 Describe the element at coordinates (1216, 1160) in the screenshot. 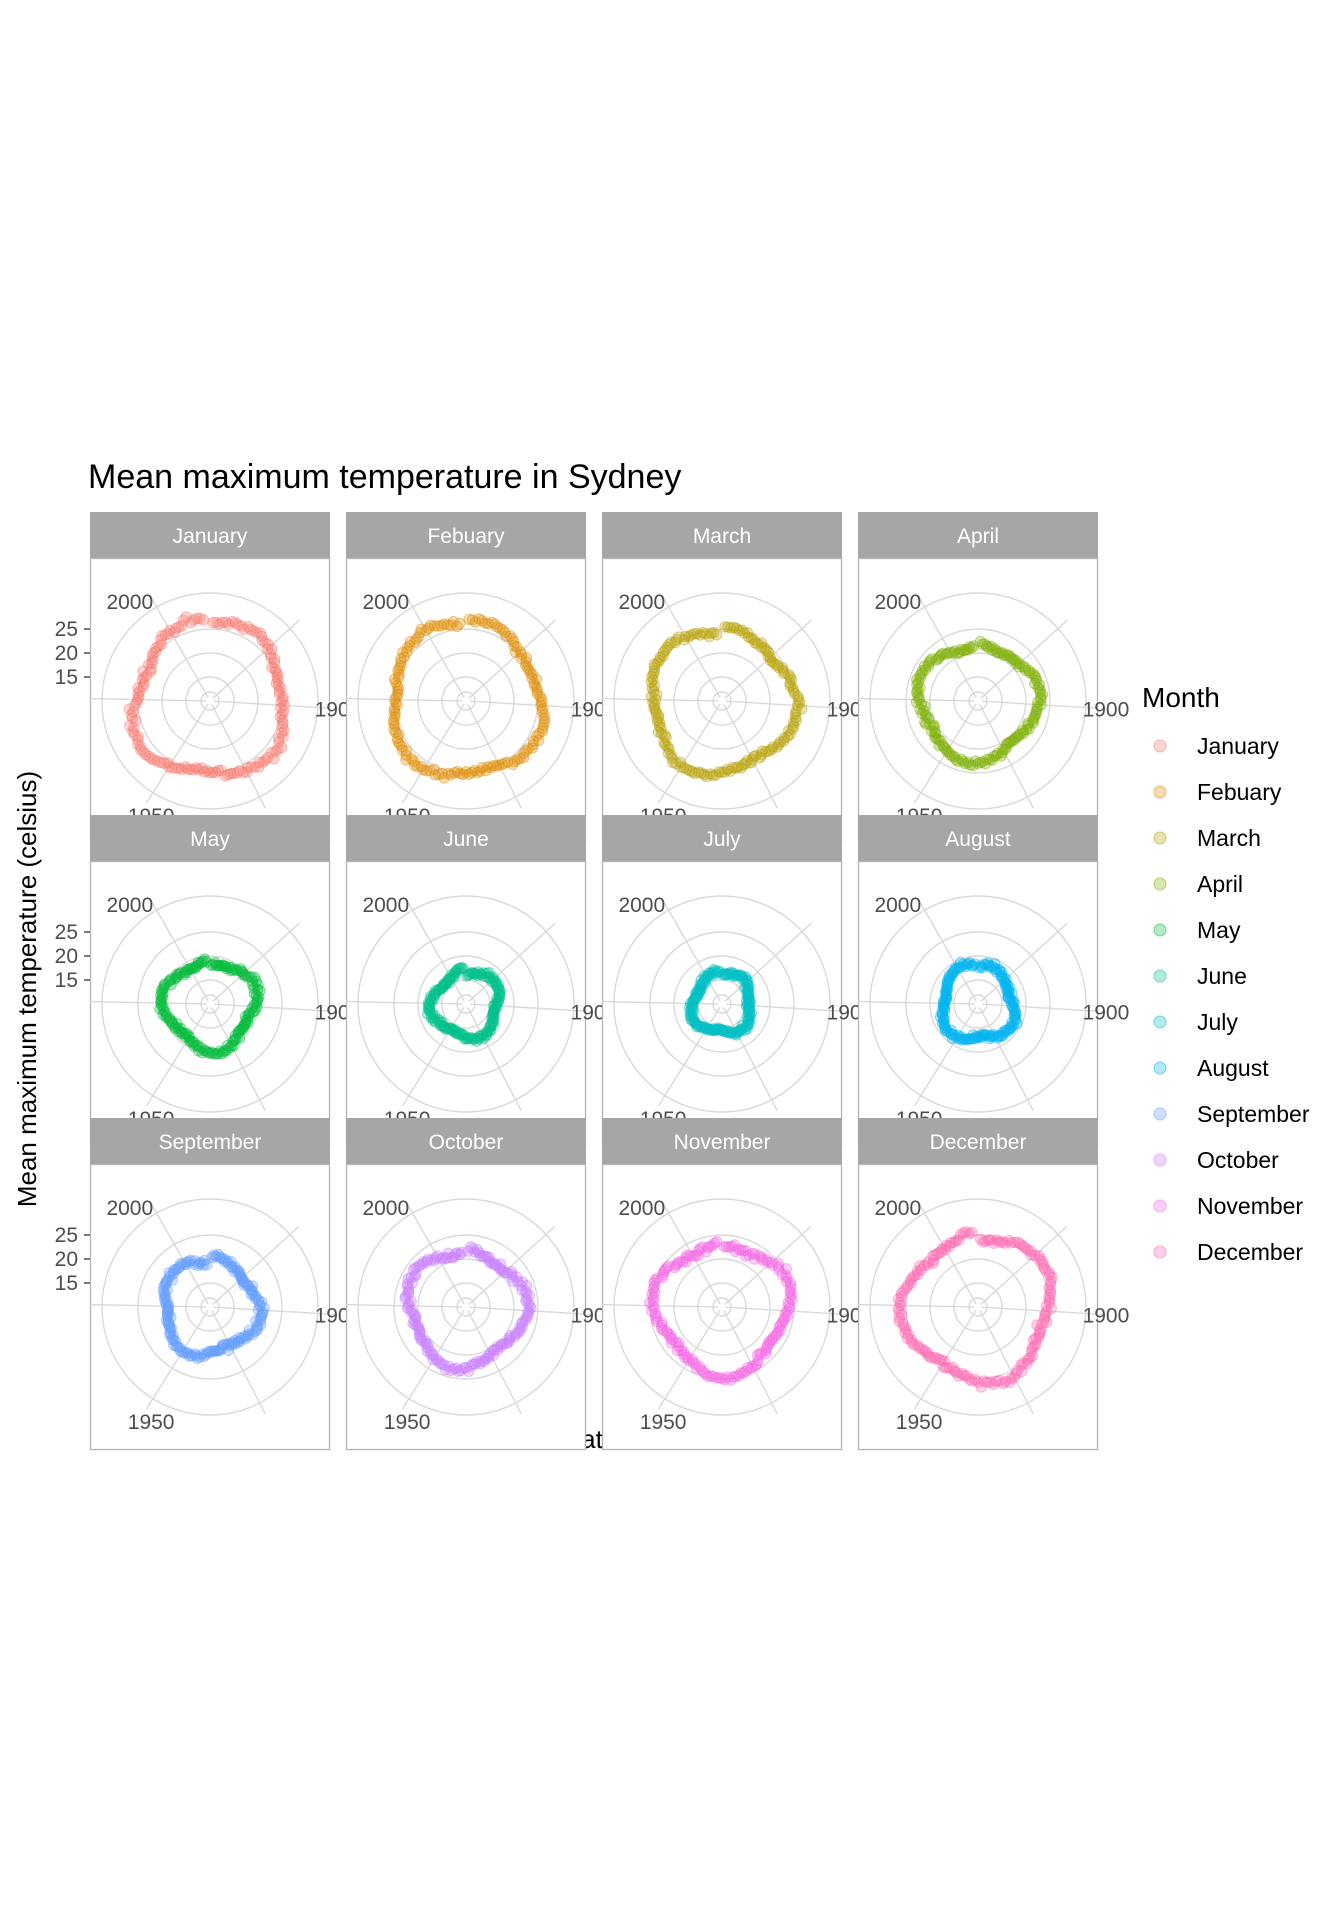

I see `legend-item-october: October` at that location.